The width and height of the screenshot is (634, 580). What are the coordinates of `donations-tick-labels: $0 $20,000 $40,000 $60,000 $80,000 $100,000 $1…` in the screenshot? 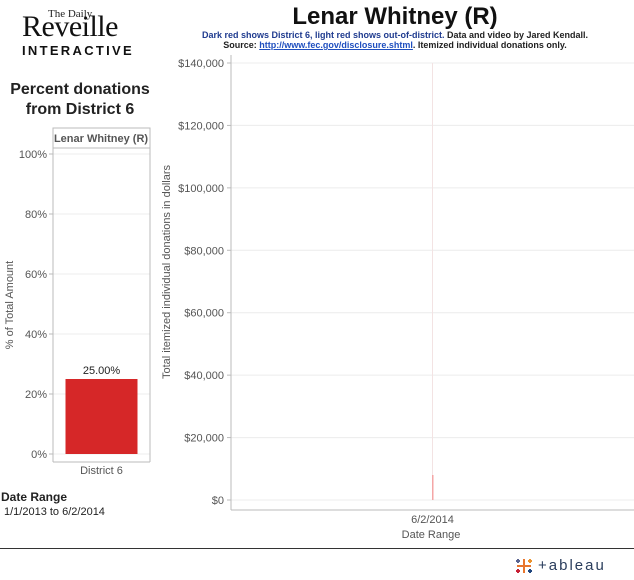 It's located at (201, 282).